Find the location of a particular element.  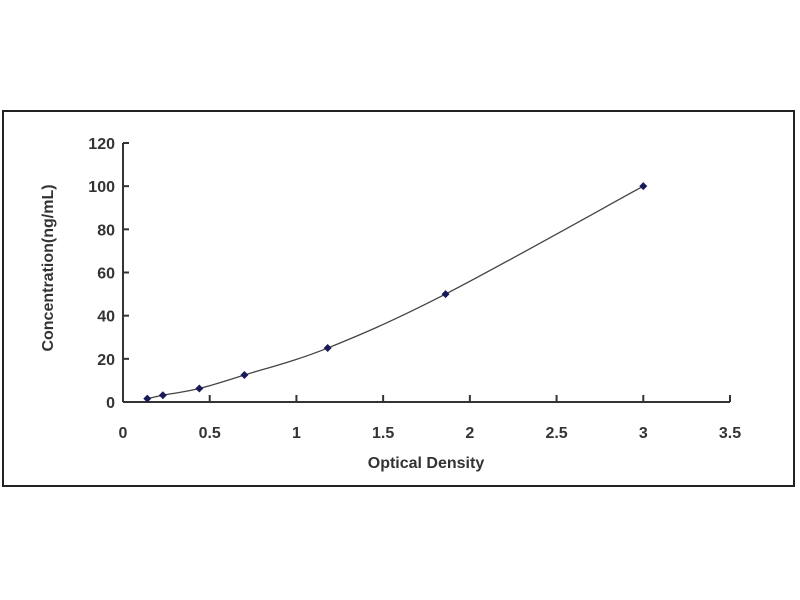

x-tick-label: 0 is located at coordinates (123, 433).